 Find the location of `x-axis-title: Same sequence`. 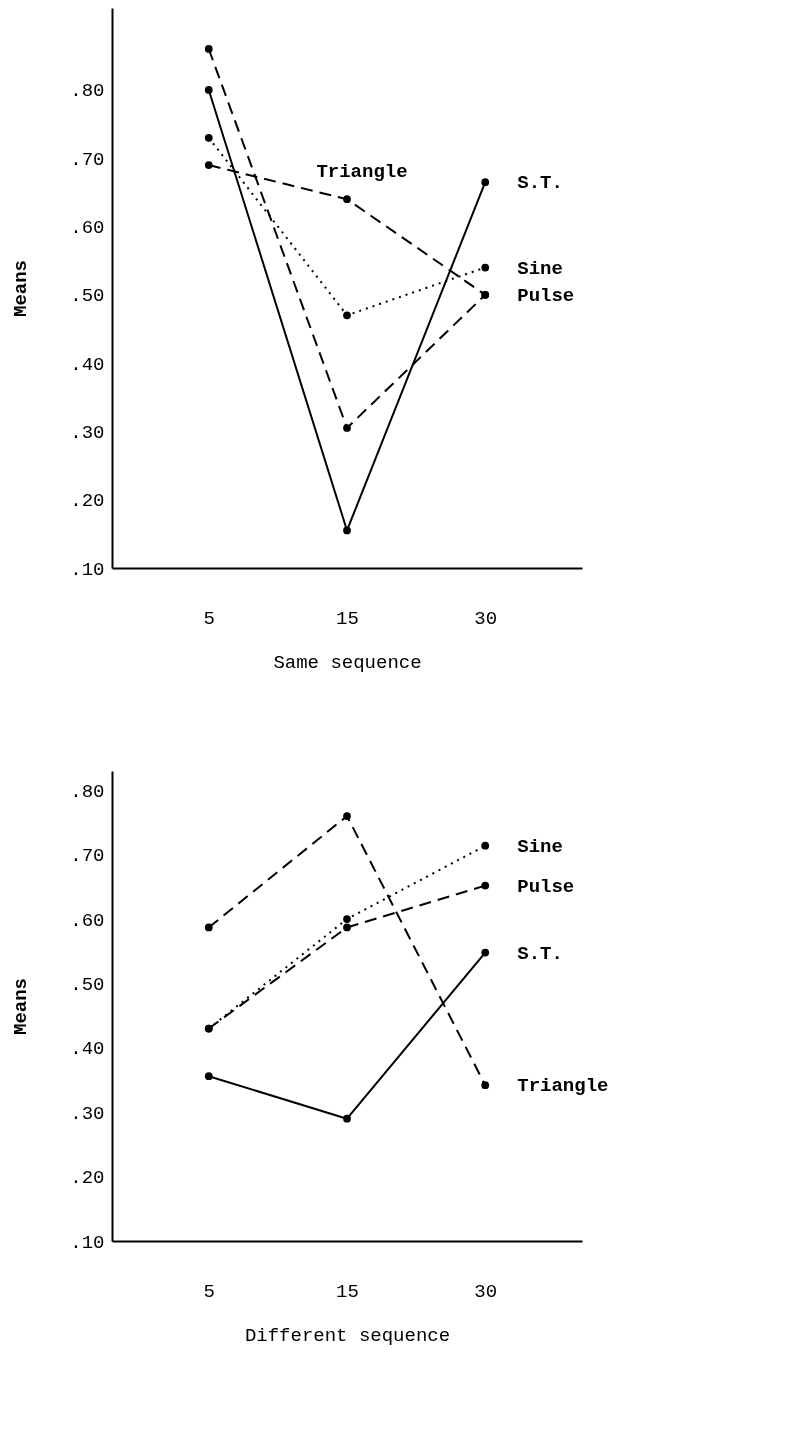

x-axis-title: Same sequence is located at coordinates (347, 662).